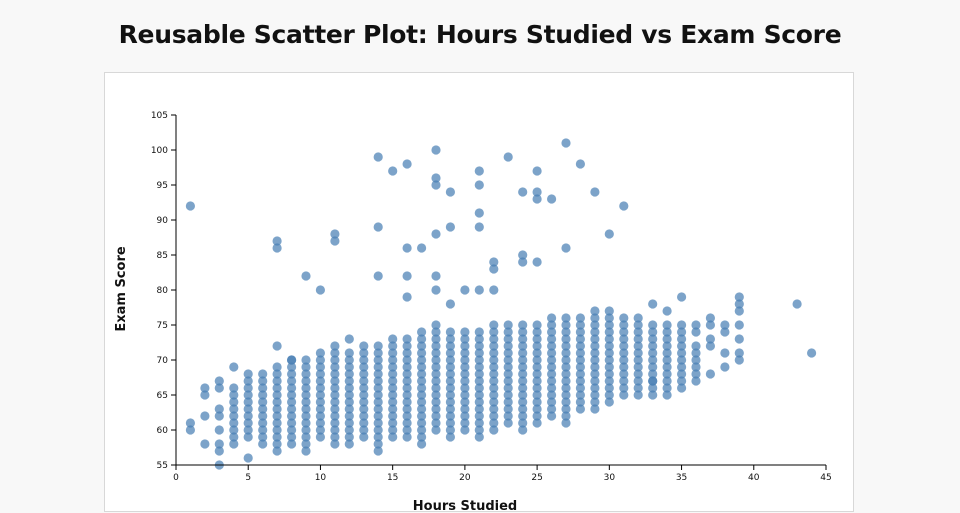  What do you see at coordinates (163, 221) in the screenshot?
I see `y-tick-label: 90` at bounding box center [163, 221].